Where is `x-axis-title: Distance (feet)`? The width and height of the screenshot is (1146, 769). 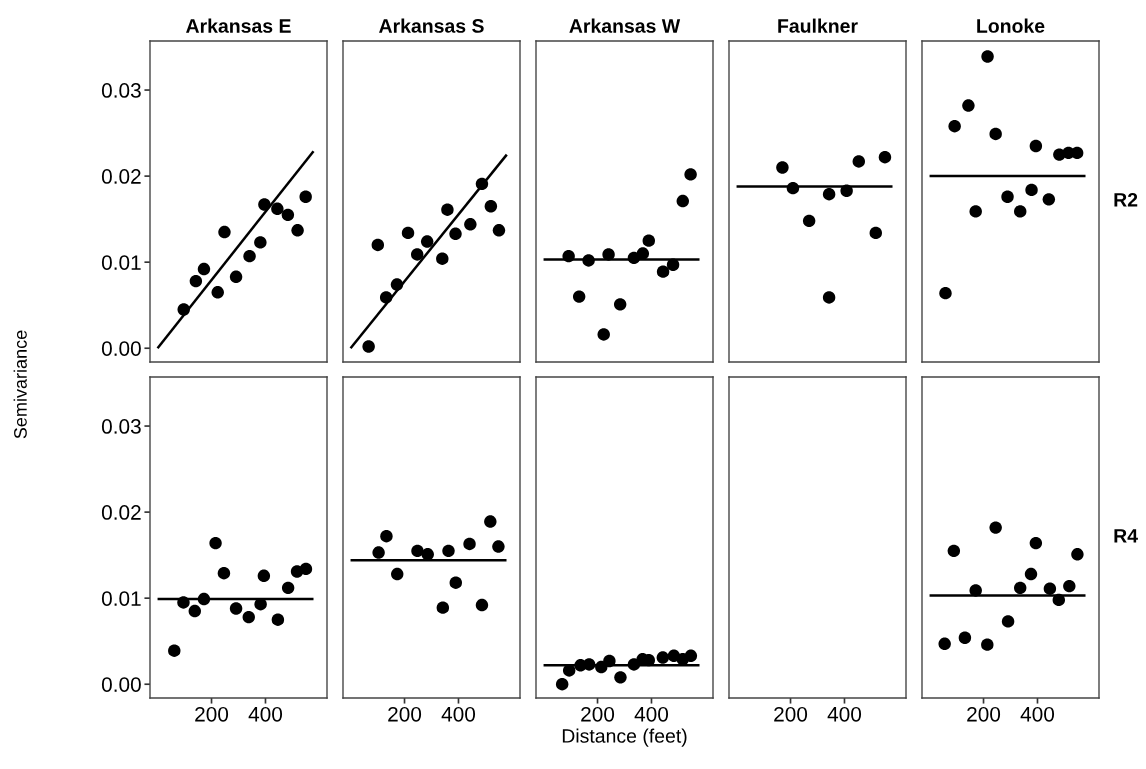 x-axis-title: Distance (feet) is located at coordinates (624, 737).